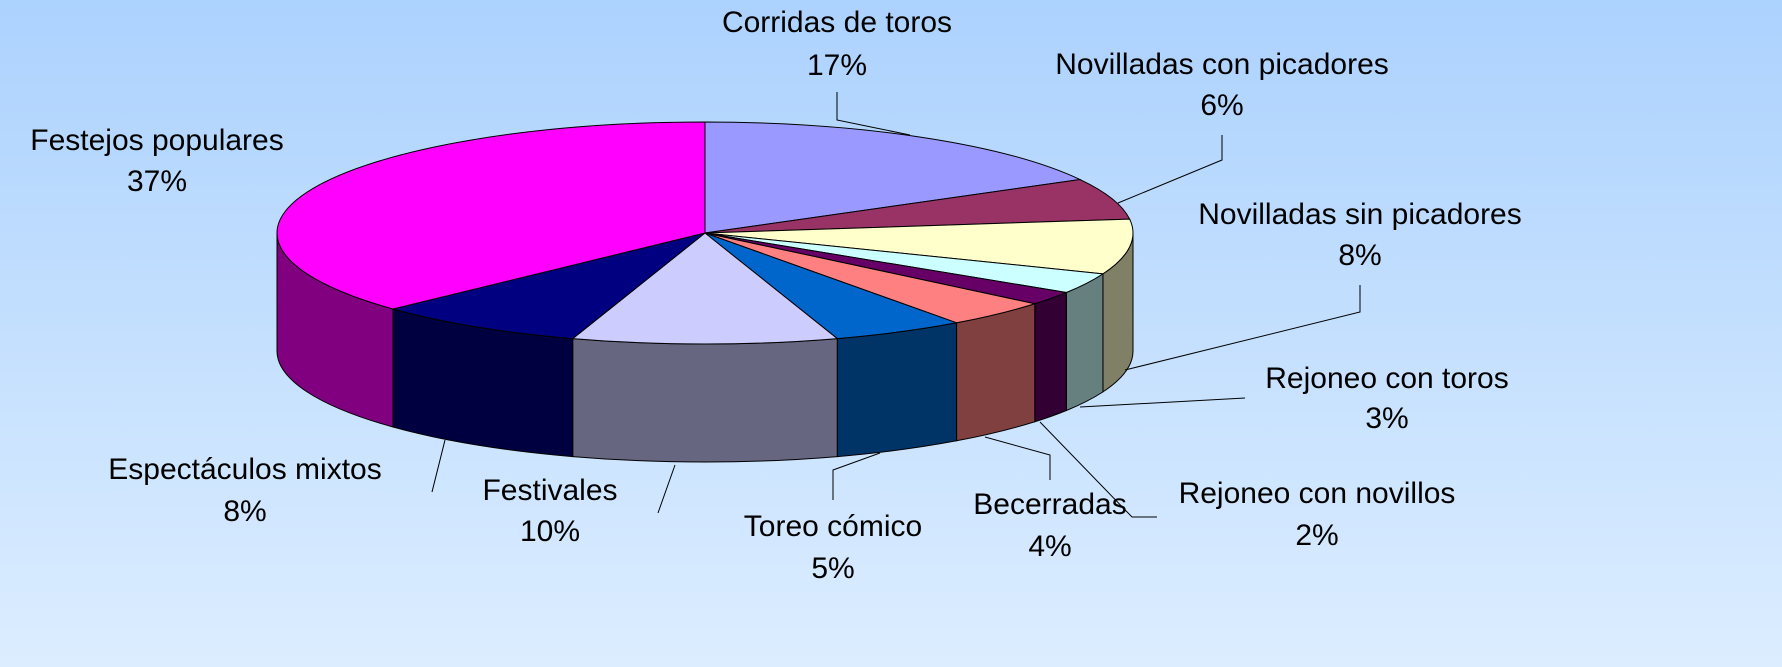 This screenshot has height=667, width=1782. I want to click on slice-label: Festejos populares, so click(156, 140).